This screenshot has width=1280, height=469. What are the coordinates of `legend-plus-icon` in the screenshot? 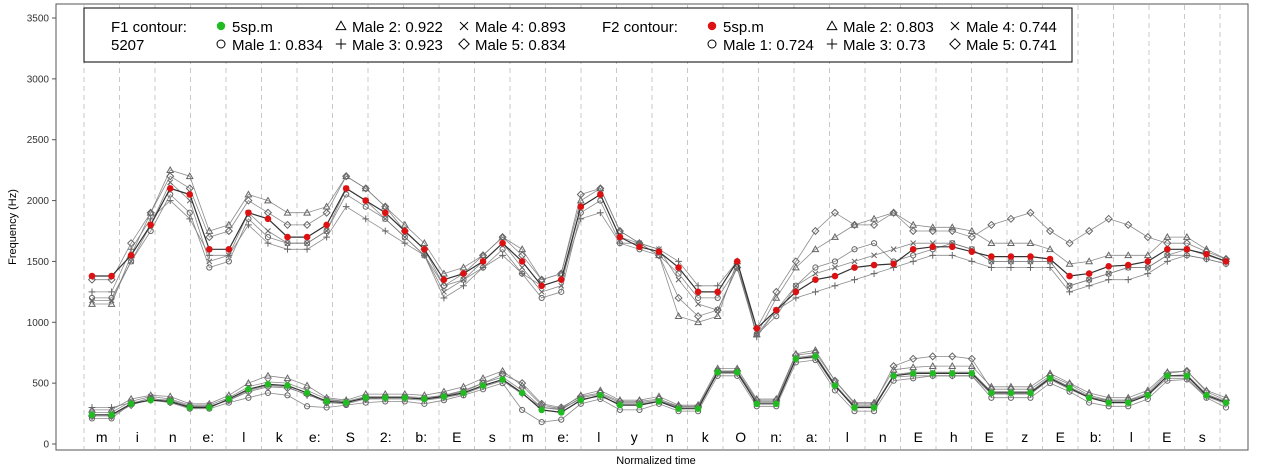 It's located at (832, 44).